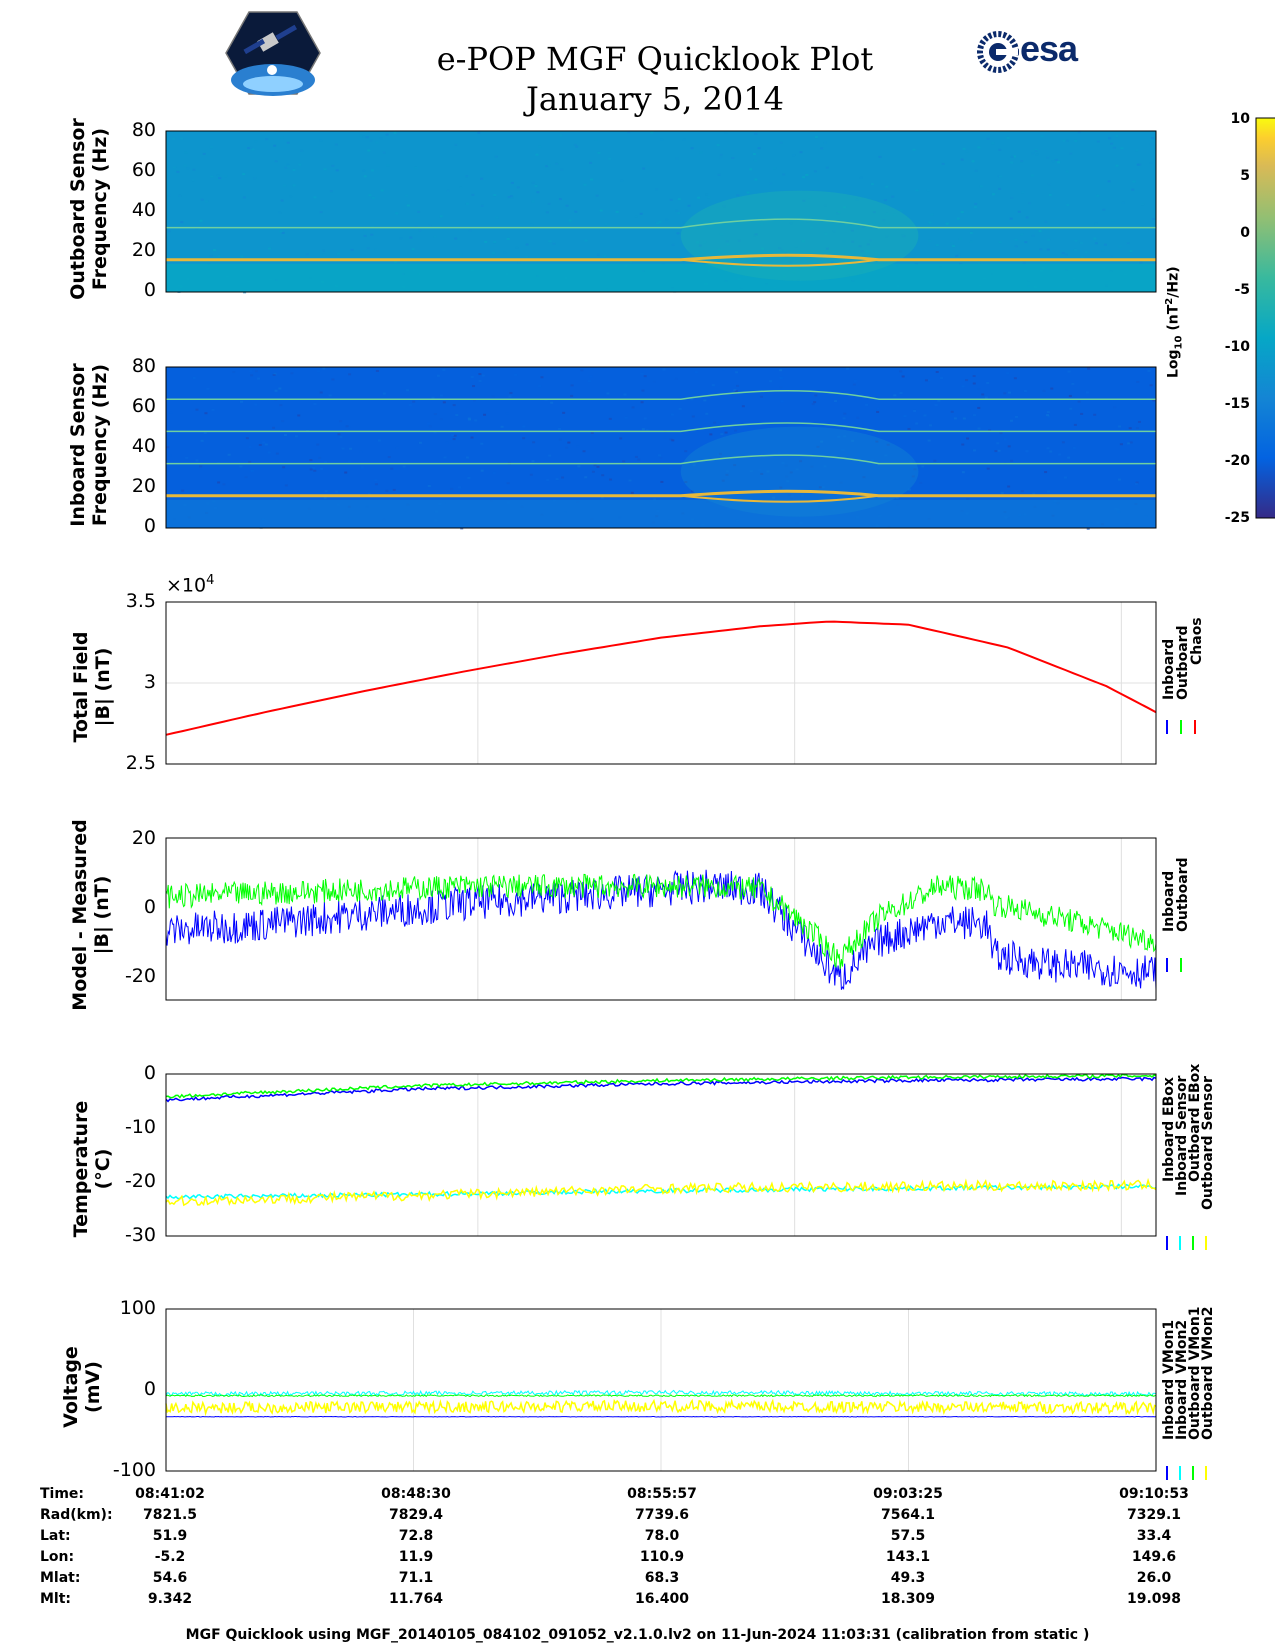 Image resolution: width=1275 pixels, height=1650 pixels. Describe the element at coordinates (1154, 1599) in the screenshot. I see `table-cell: 19.098` at that location.